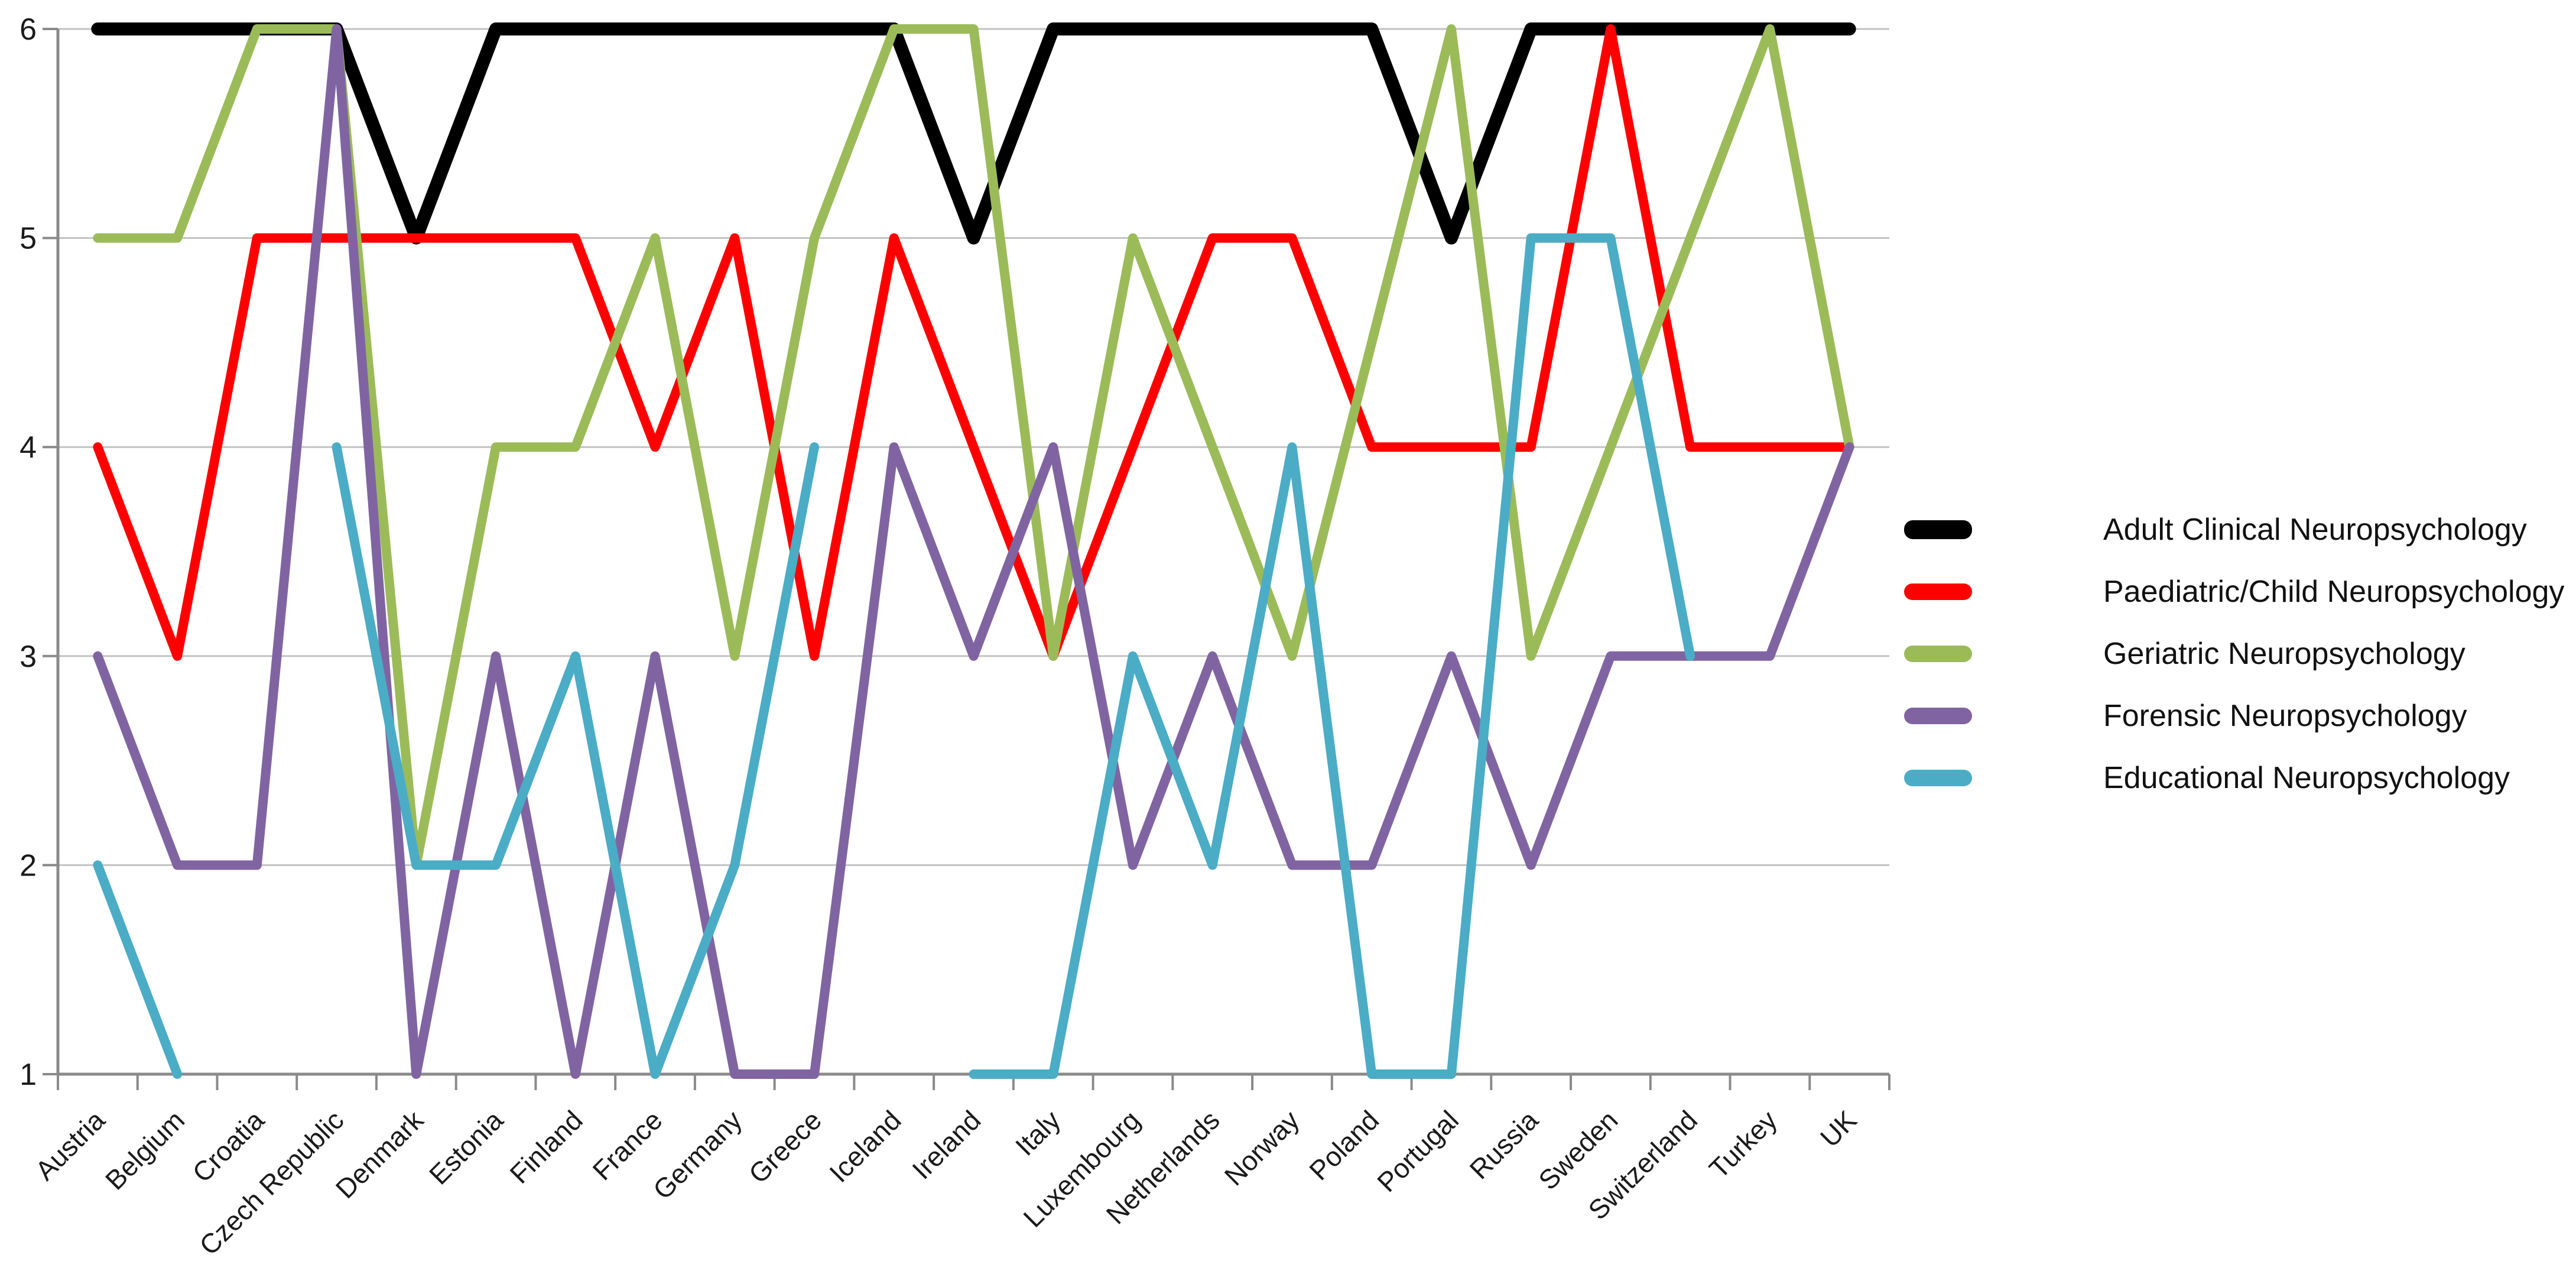  I want to click on y-tick-label-5: 5, so click(28, 239).